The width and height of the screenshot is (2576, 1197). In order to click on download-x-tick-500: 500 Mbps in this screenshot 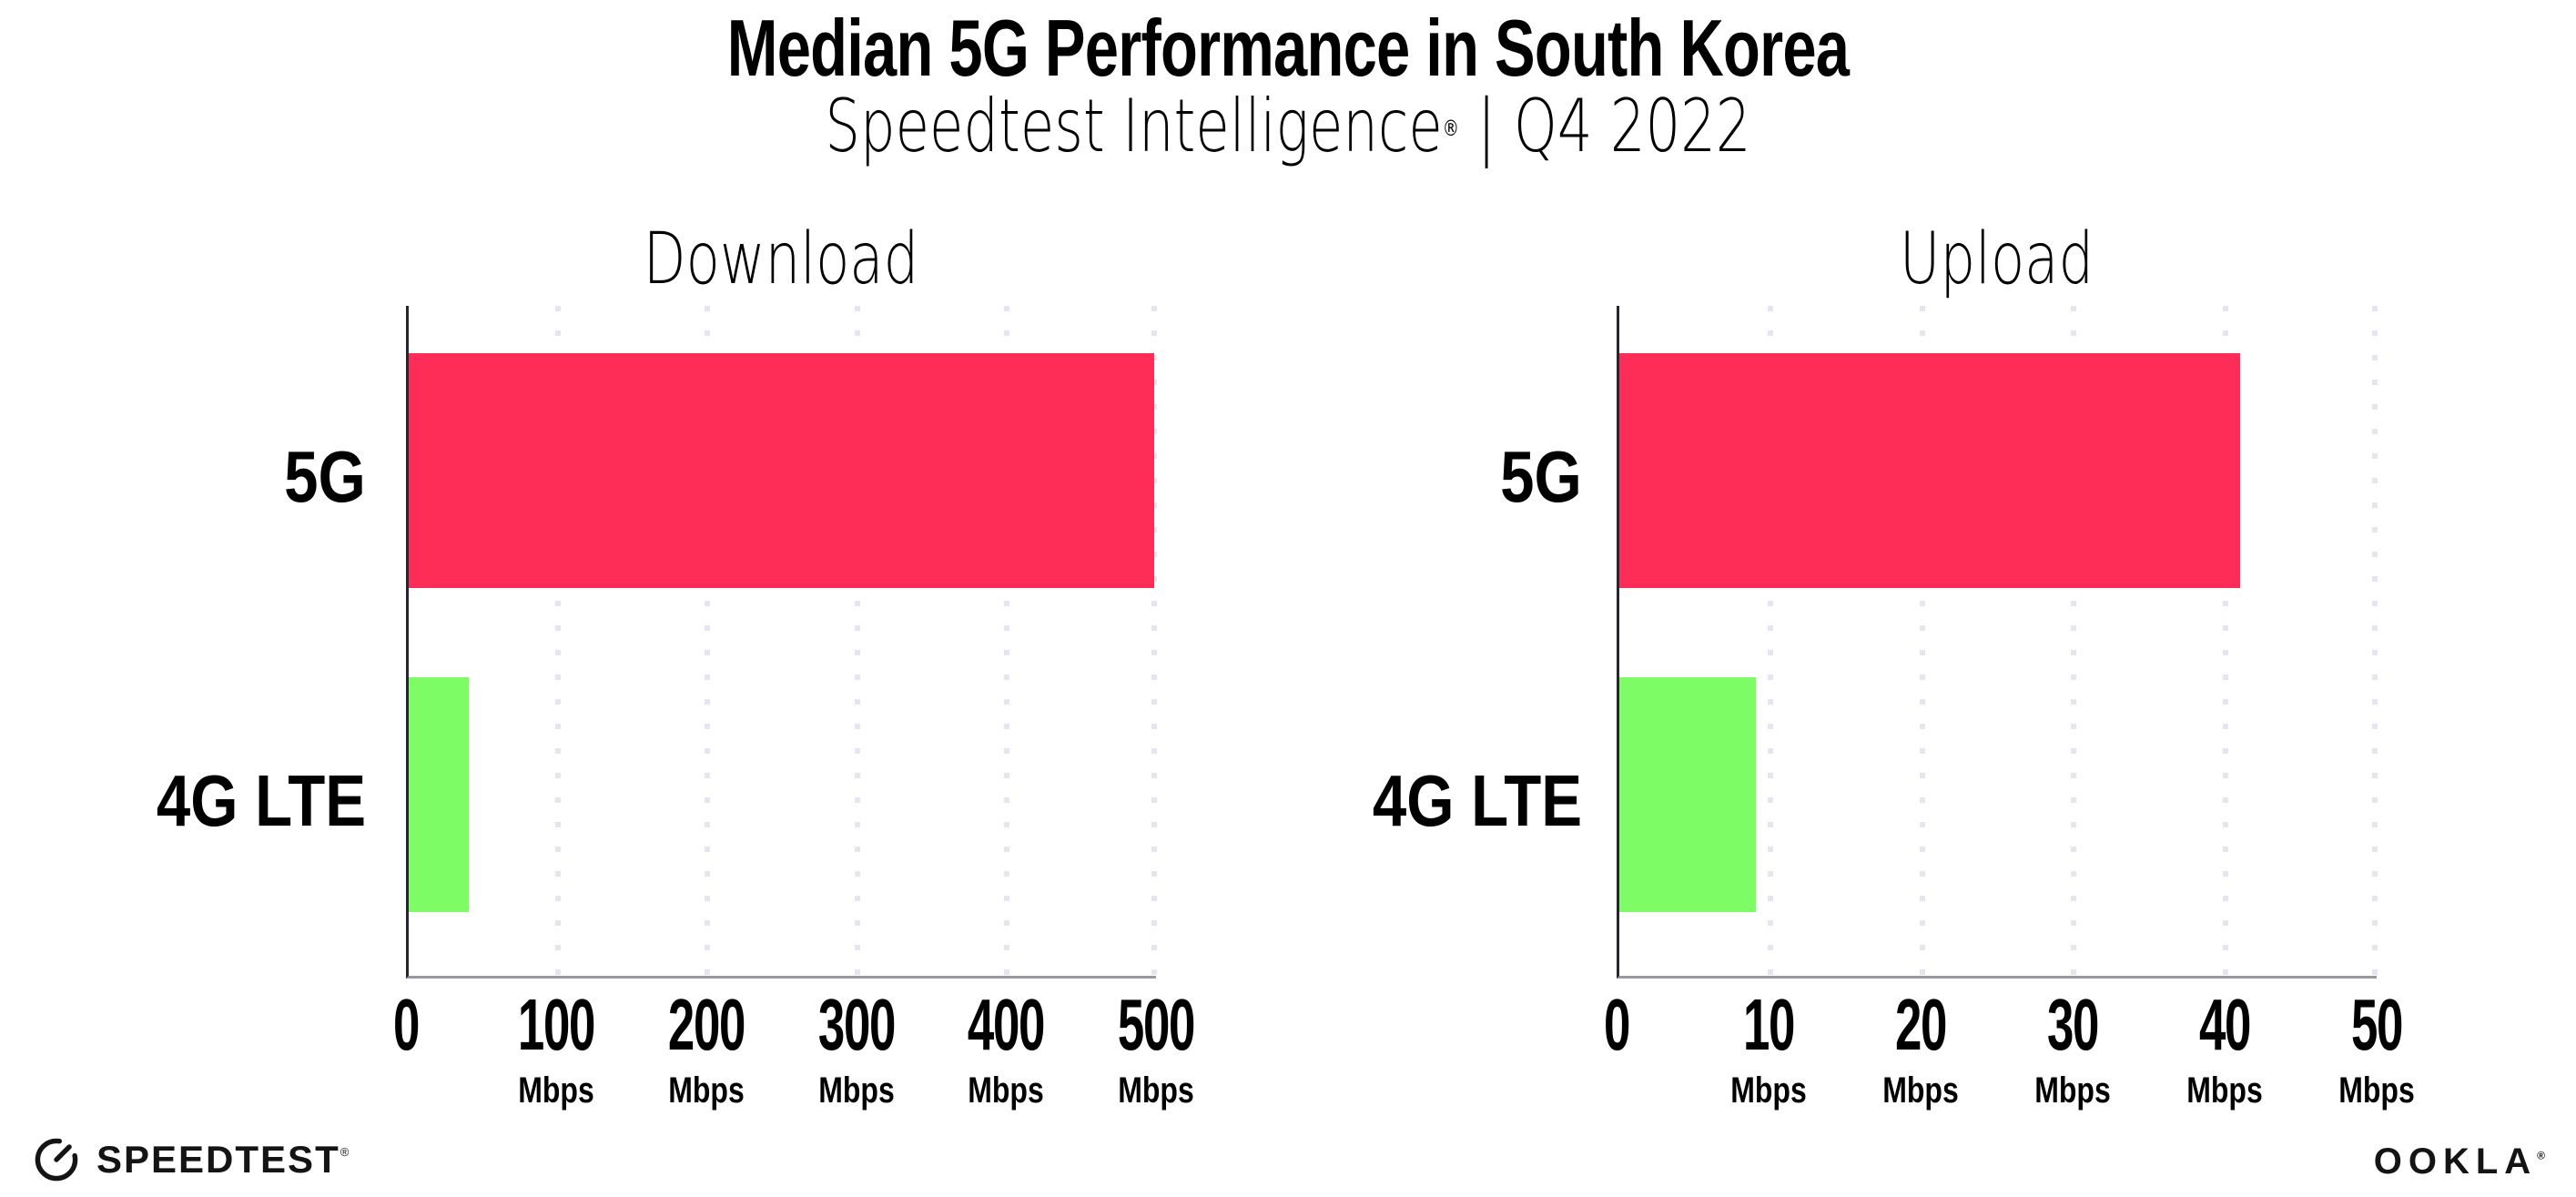, I will do `click(1156, 1049)`.